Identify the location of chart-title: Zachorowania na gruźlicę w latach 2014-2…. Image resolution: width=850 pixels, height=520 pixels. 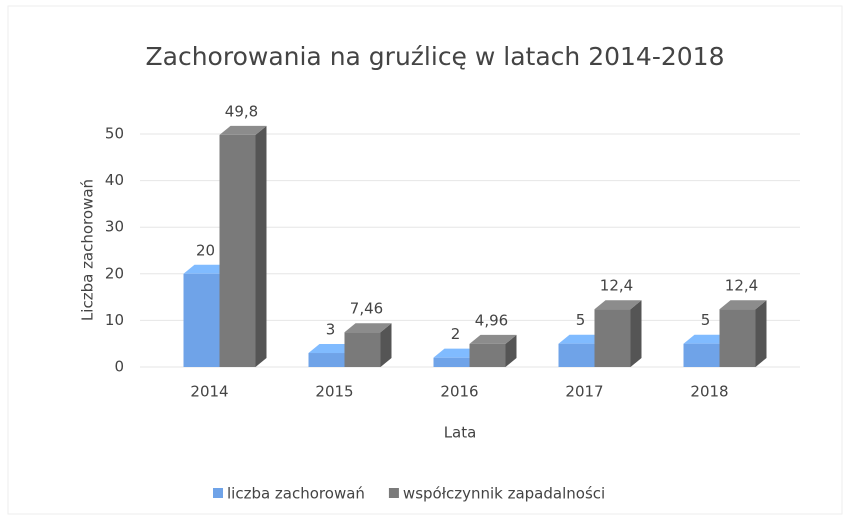
(435, 56).